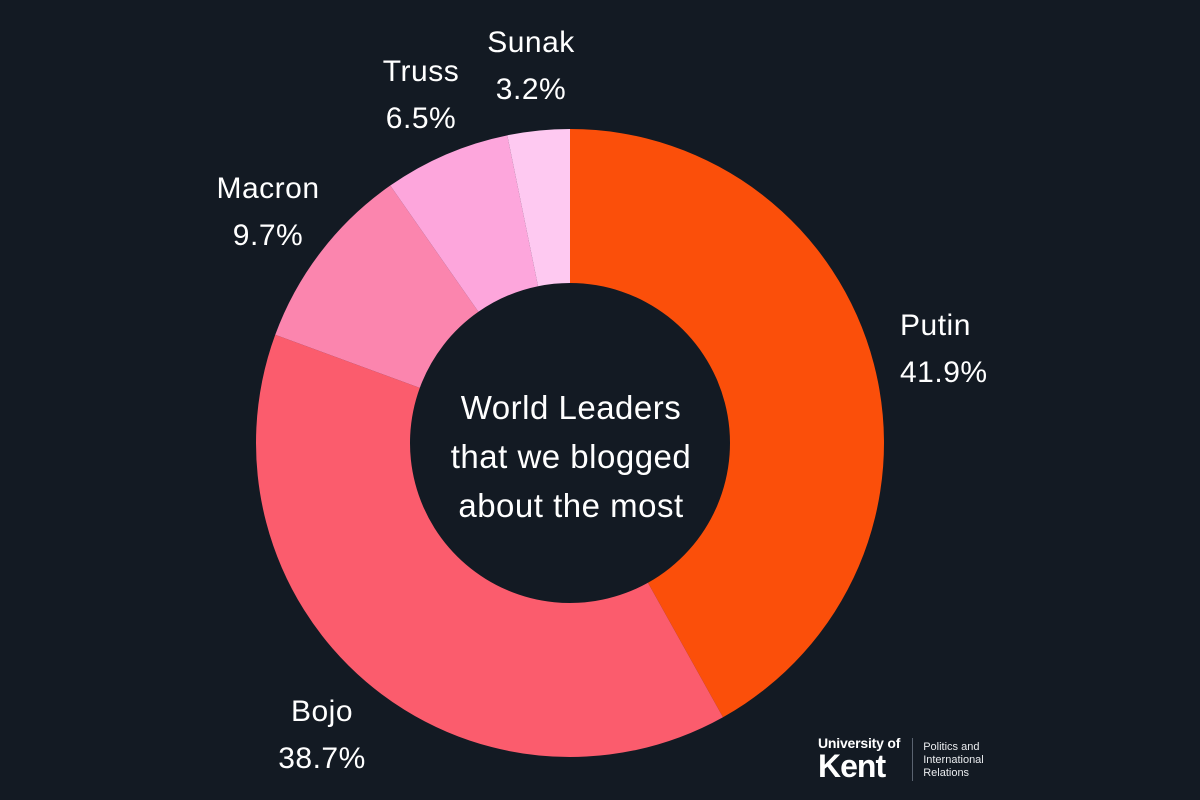 Image resolution: width=1200 pixels, height=800 pixels. Describe the element at coordinates (464, 223) in the screenshot. I see `pie-slice-truss` at that location.